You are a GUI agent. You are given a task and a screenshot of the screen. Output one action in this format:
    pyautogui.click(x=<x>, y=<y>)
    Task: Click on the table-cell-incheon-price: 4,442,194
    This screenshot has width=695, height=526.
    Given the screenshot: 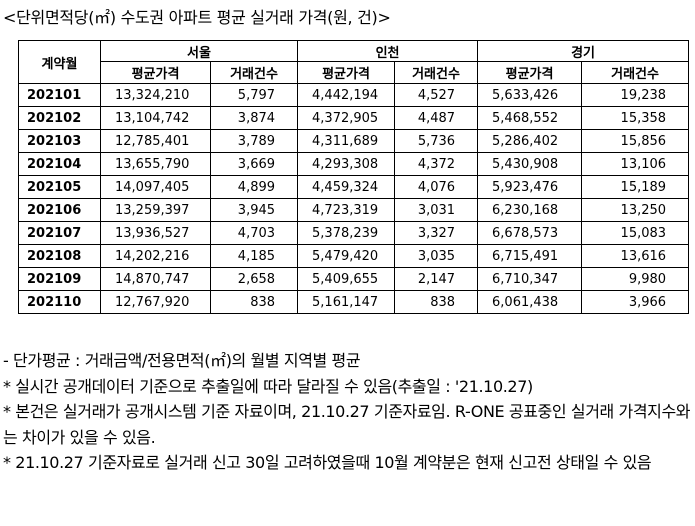 What is the action you would take?
    pyautogui.click(x=346, y=95)
    